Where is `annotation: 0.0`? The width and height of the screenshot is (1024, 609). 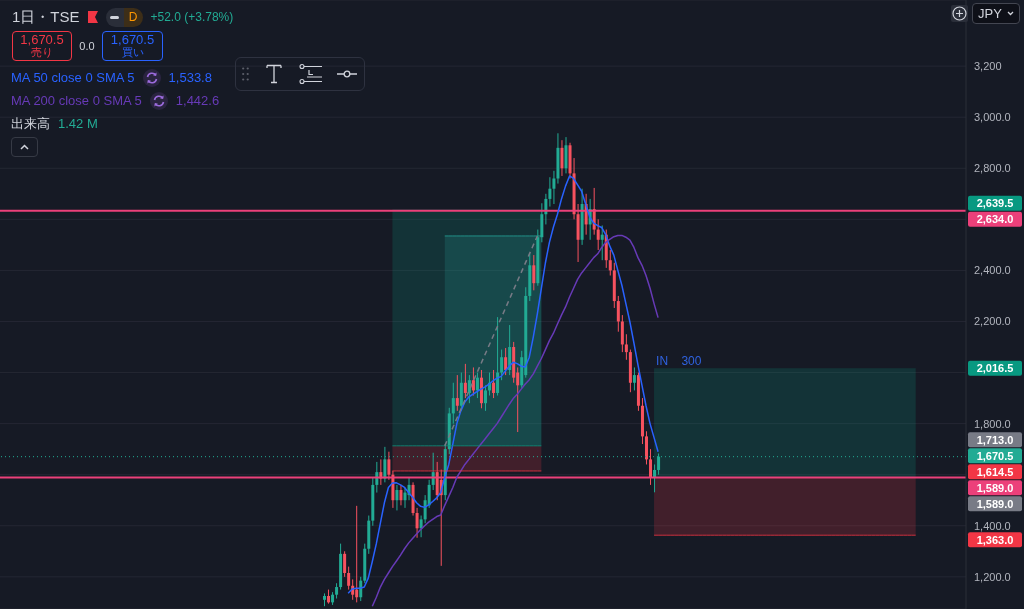
annotation: 0.0 is located at coordinates (87, 46).